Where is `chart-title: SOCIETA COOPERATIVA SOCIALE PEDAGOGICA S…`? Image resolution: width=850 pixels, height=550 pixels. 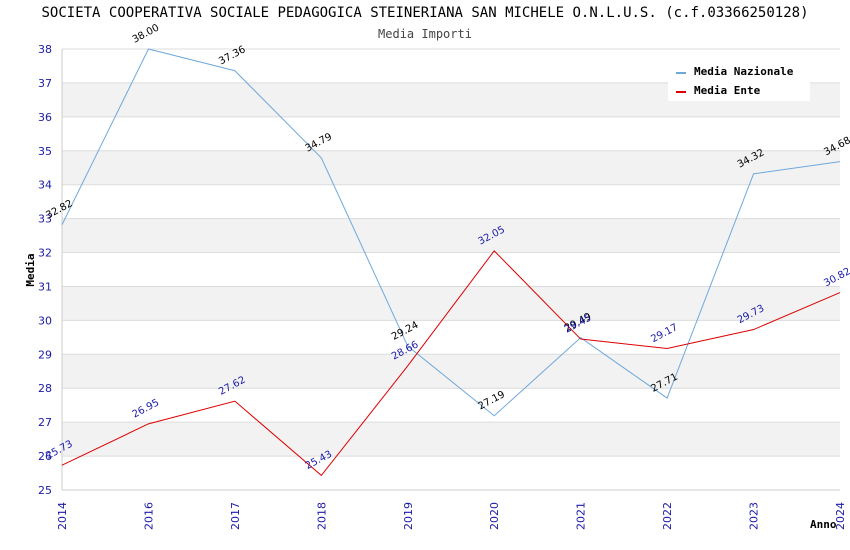 chart-title: SOCIETA COOPERATIVA SOCIALE PEDAGOGICA S… is located at coordinates (425, 13).